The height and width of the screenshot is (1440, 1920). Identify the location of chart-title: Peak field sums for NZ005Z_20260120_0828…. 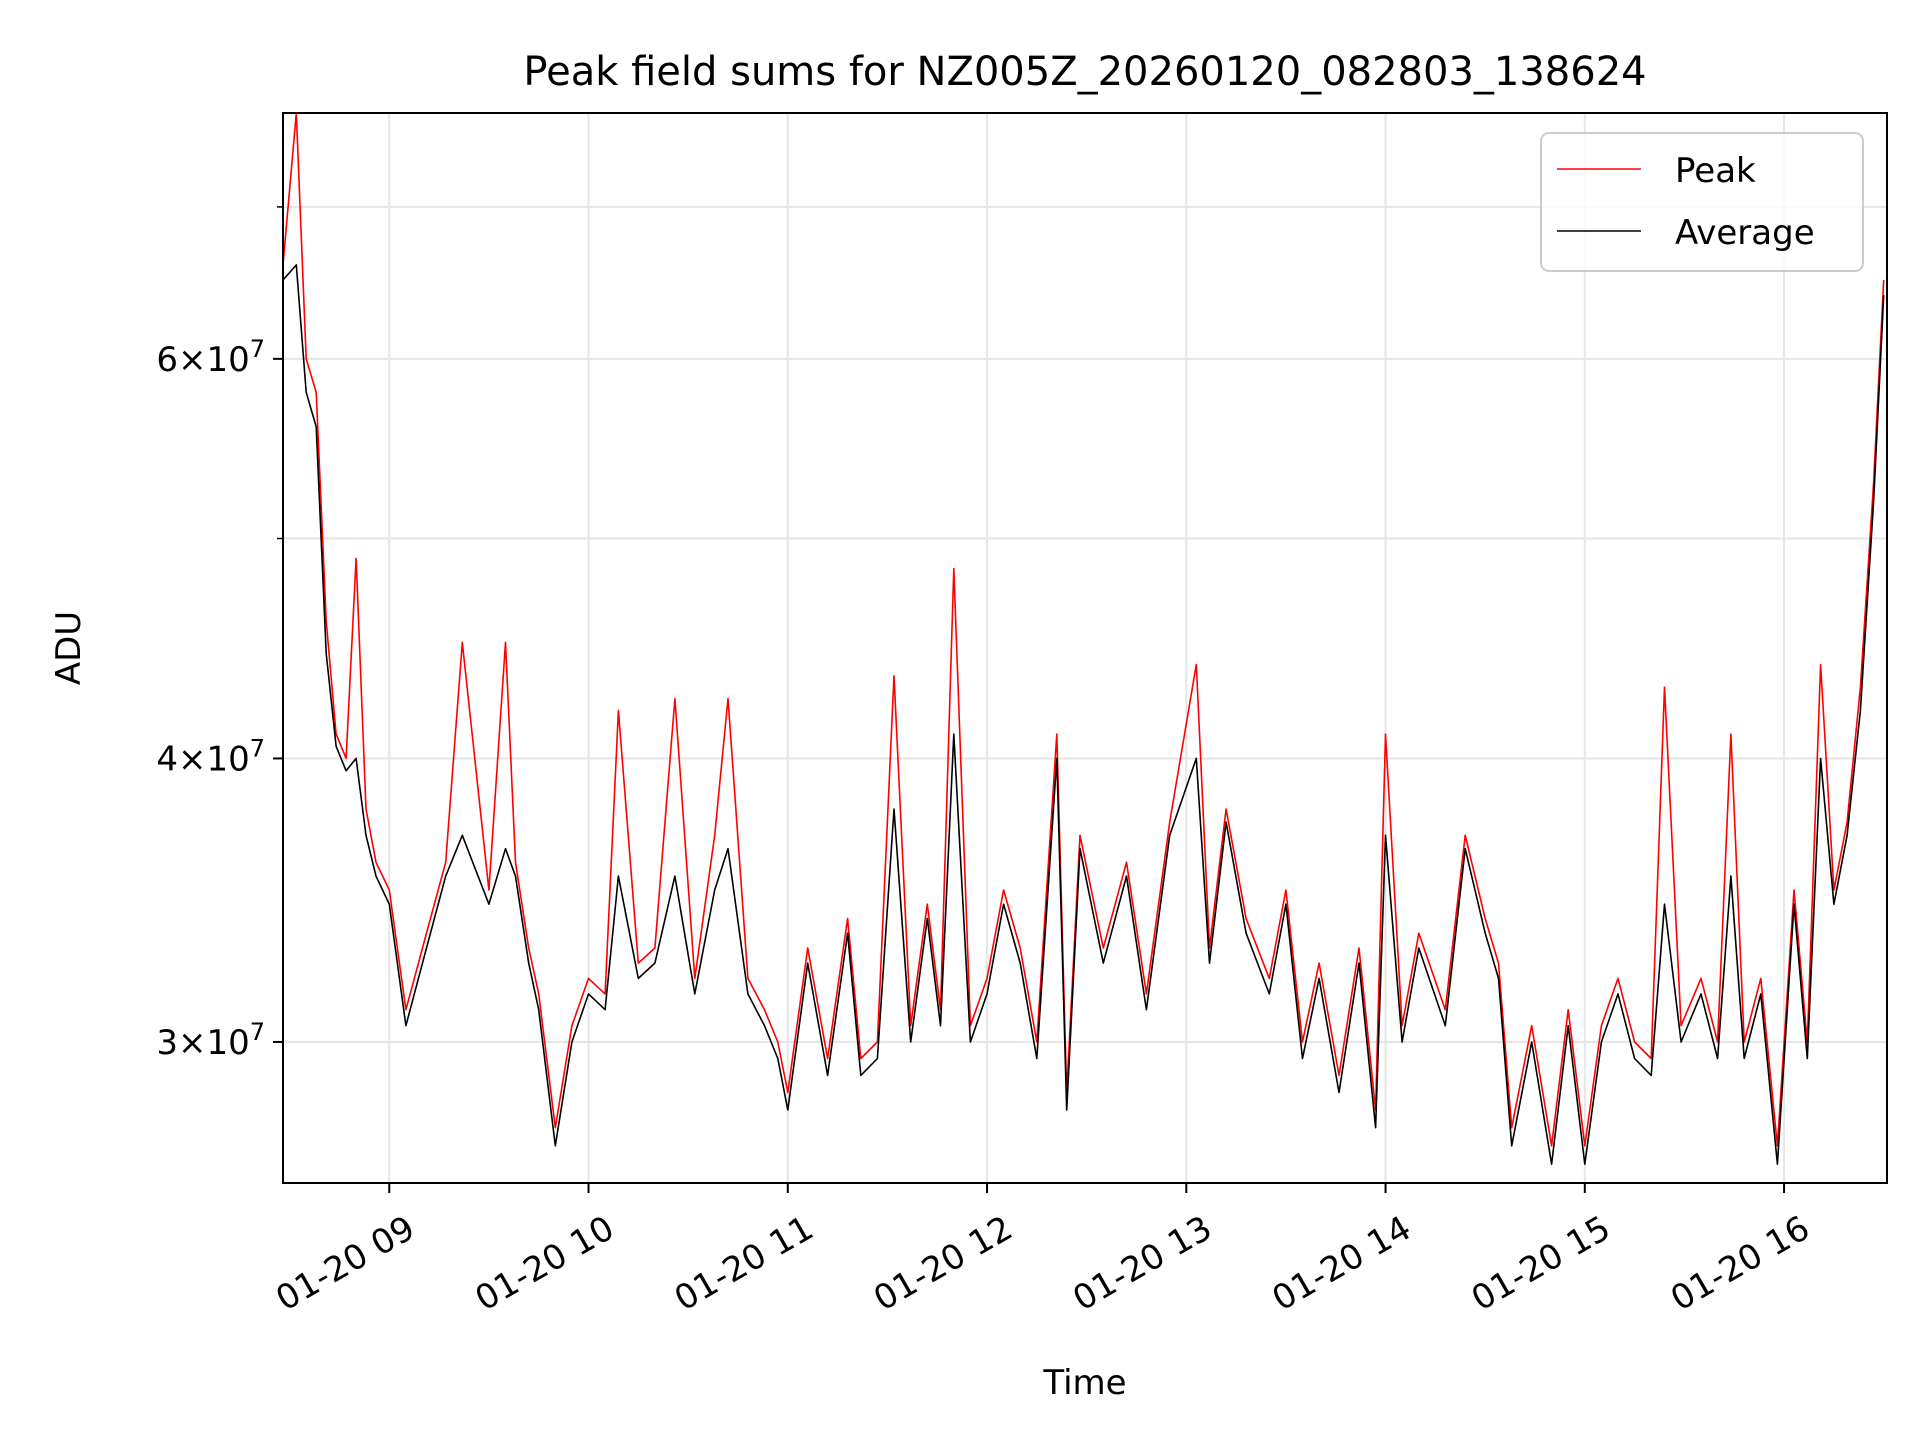
(1084, 72).